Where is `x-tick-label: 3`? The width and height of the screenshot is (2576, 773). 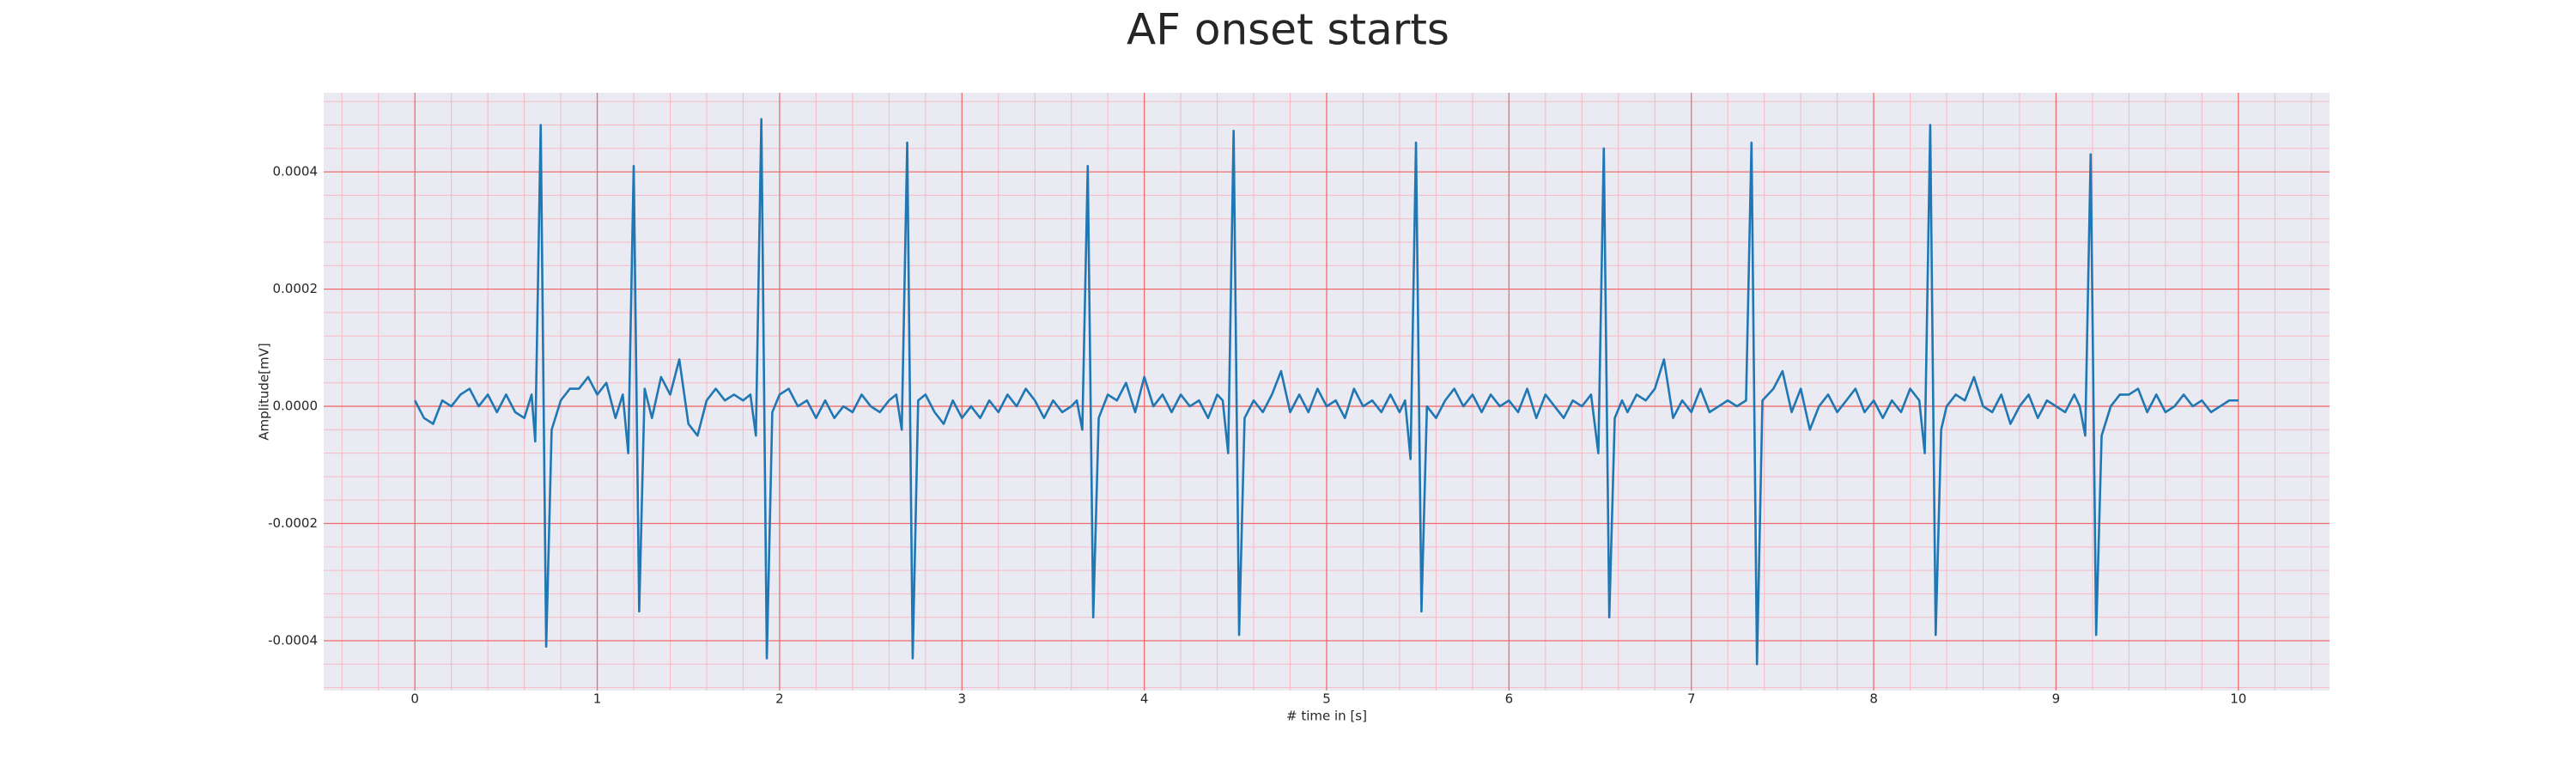 x-tick-label: 3 is located at coordinates (962, 699).